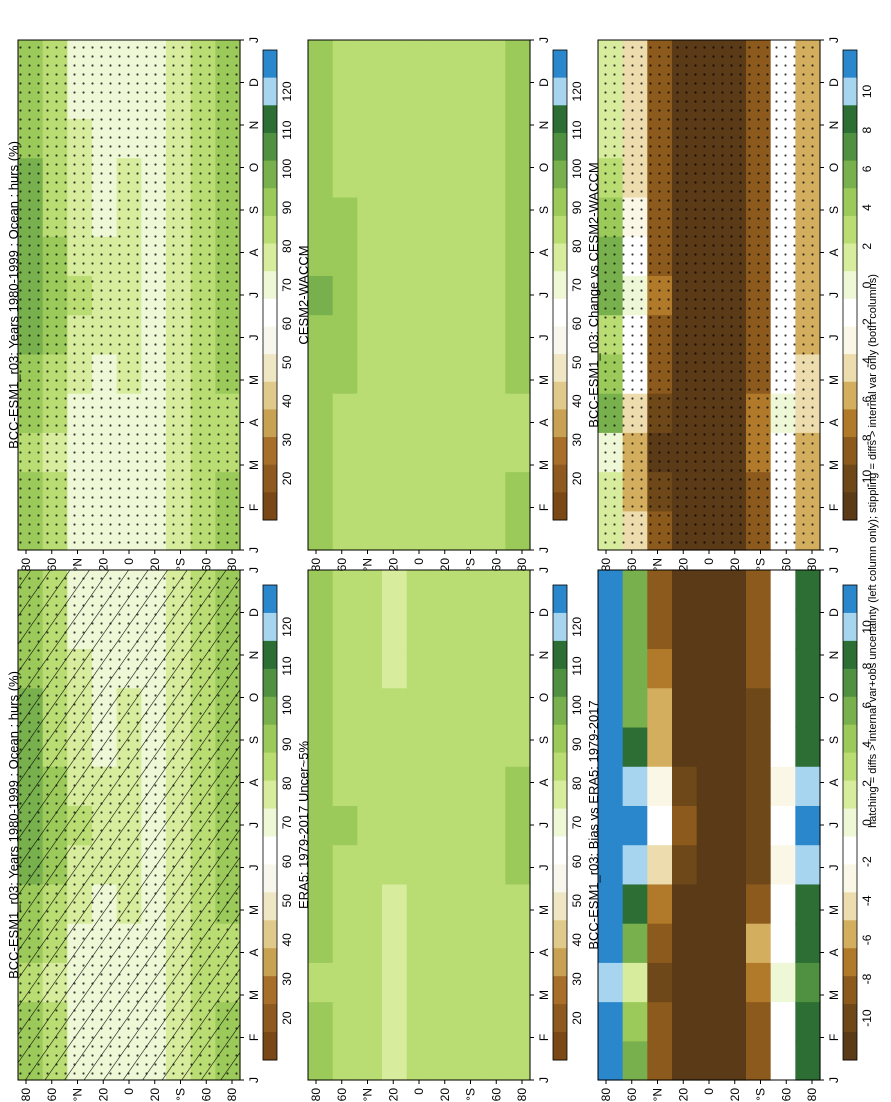 The height and width of the screenshot is (1102, 891). What do you see at coordinates (867, 400) in the screenshot?
I see `colorbar-label: -6` at bounding box center [867, 400].